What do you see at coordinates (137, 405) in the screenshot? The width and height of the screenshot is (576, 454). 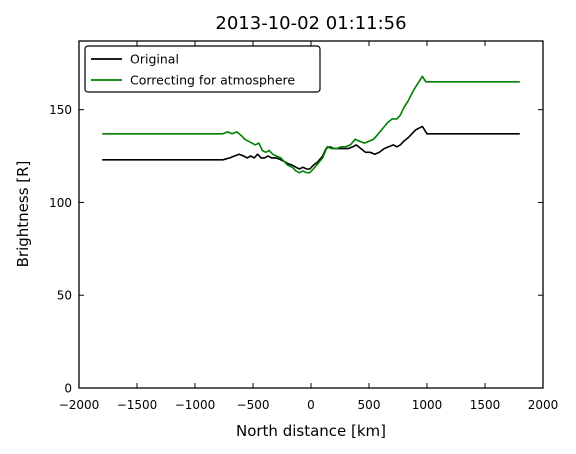 I see `x-tick-label: −1500` at bounding box center [137, 405].